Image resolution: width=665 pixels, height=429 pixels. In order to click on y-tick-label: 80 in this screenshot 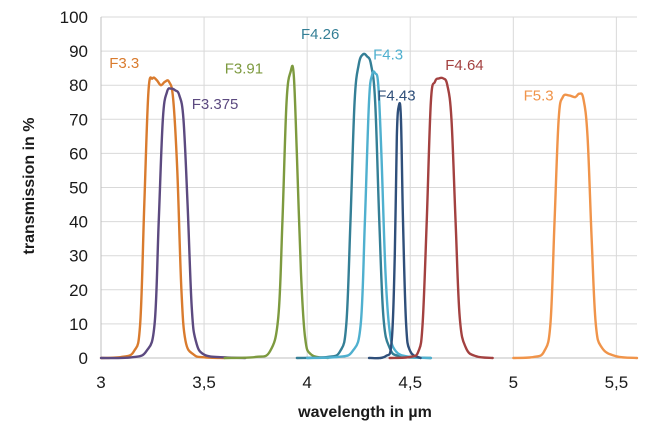, I will do `click(78, 85)`.